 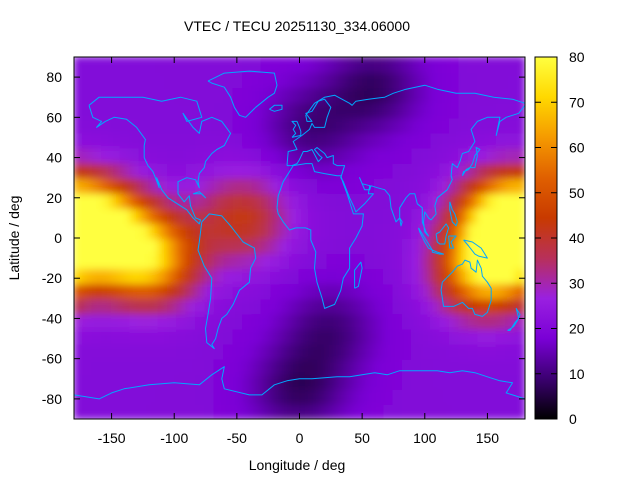 I want to click on y-tick-label: 80, so click(x=54, y=77).